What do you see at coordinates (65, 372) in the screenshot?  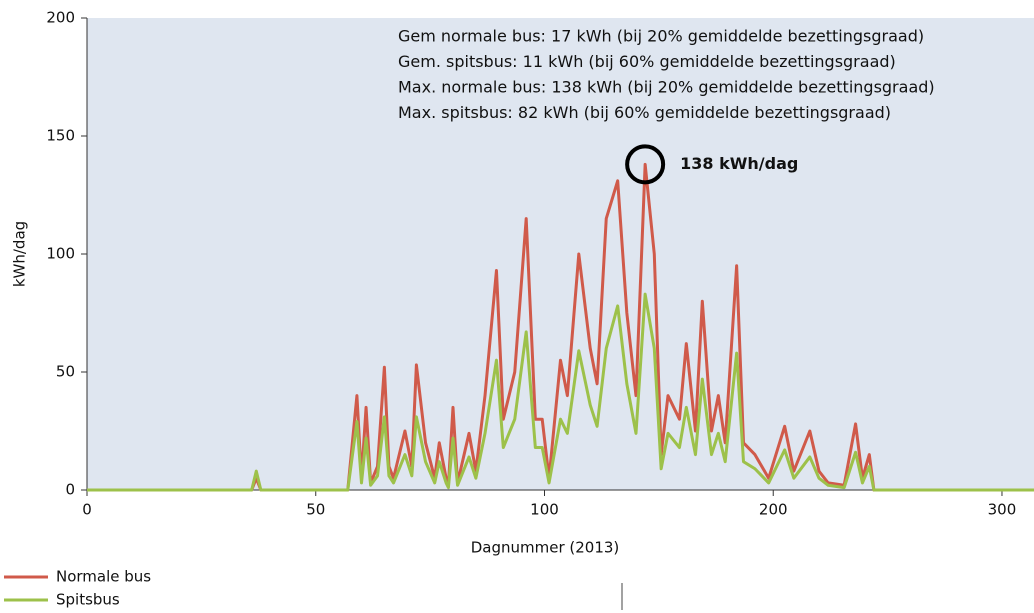 I see `y-tick-label: 50` at bounding box center [65, 372].